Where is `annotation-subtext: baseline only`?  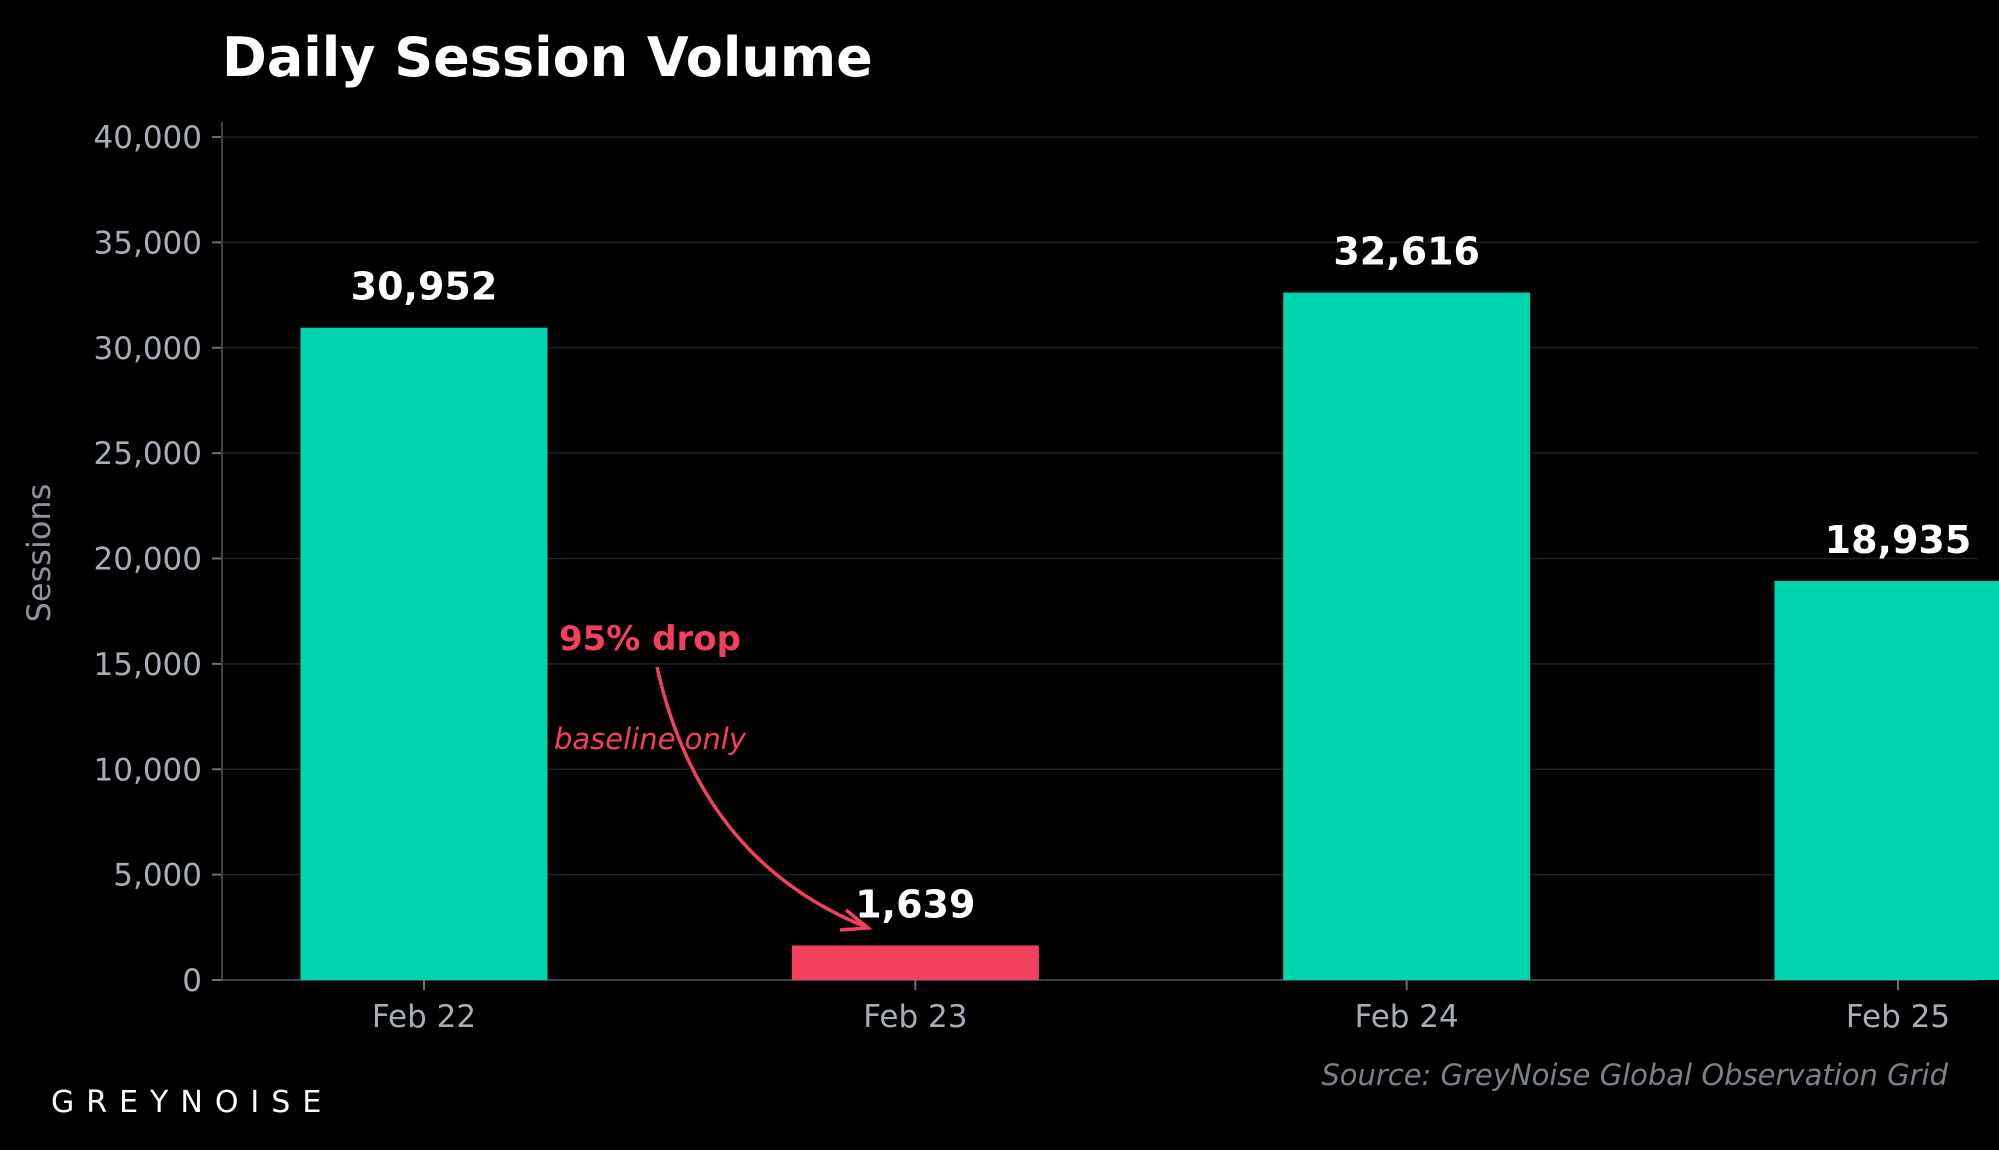 annotation-subtext: baseline only is located at coordinates (650, 739).